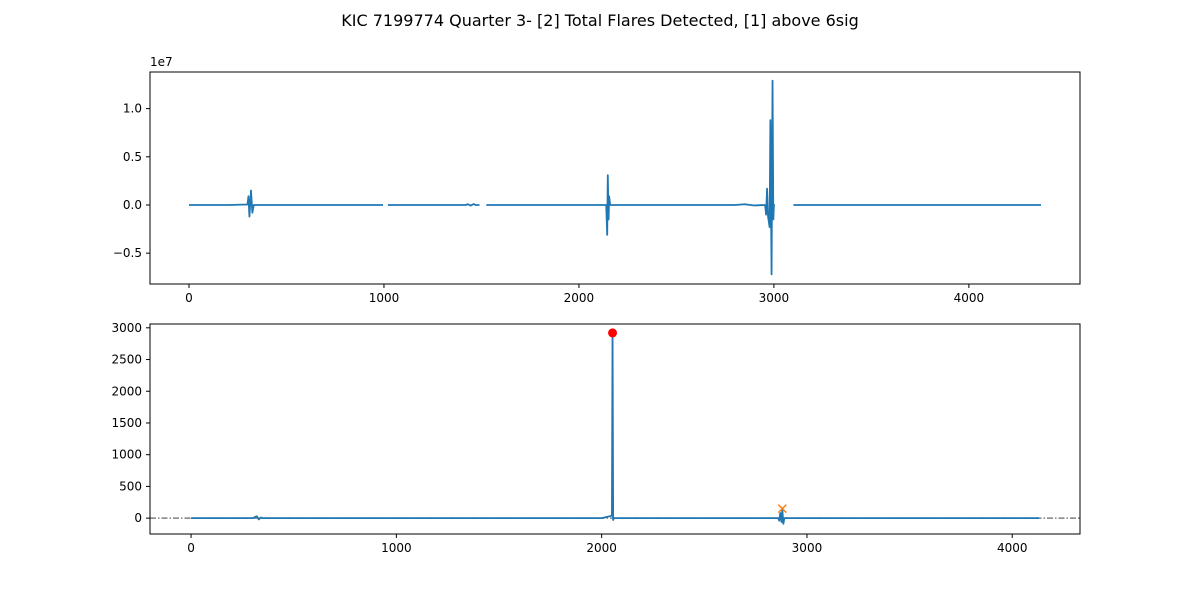 The height and width of the screenshot is (604, 1200). What do you see at coordinates (132, 157) in the screenshot?
I see `y-tick-label: 0.5` at bounding box center [132, 157].